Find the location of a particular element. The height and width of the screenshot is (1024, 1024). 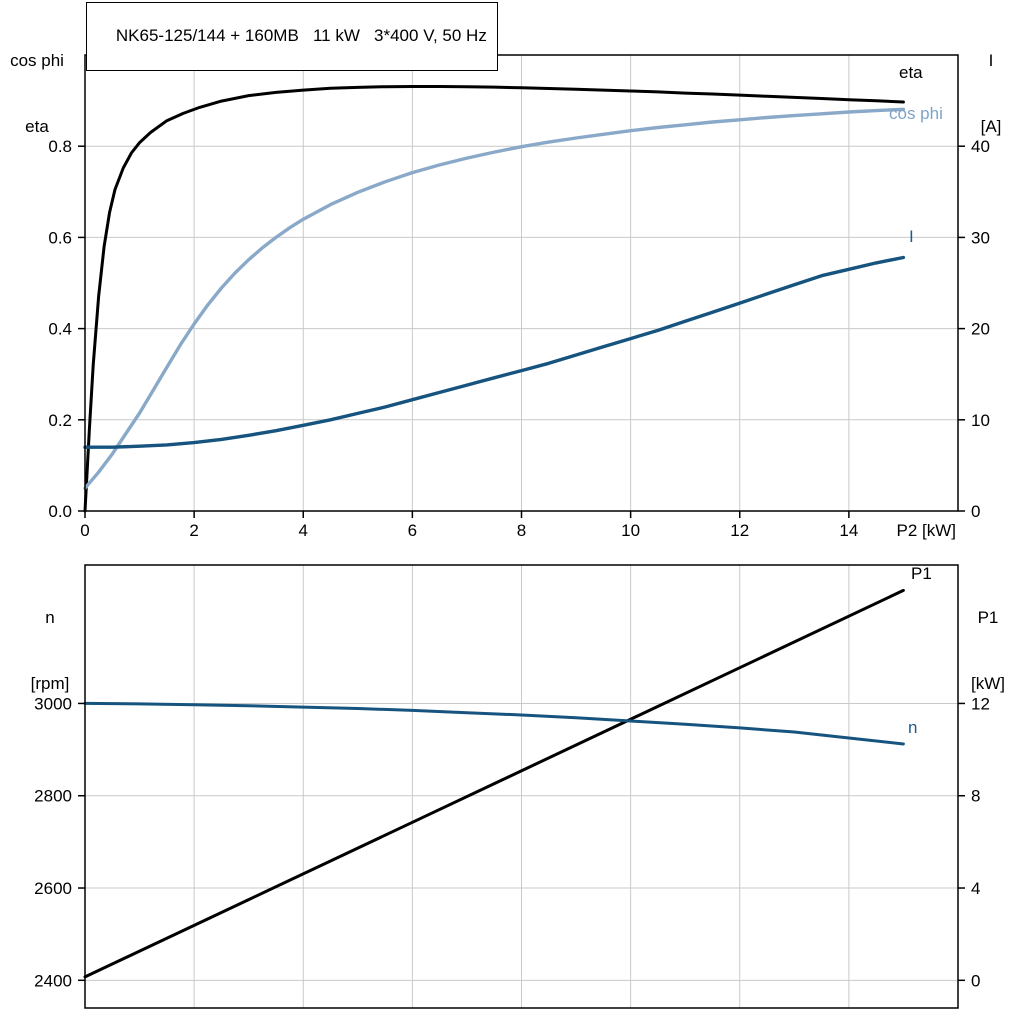

x-axis-tick-label: 12 is located at coordinates (739, 530).